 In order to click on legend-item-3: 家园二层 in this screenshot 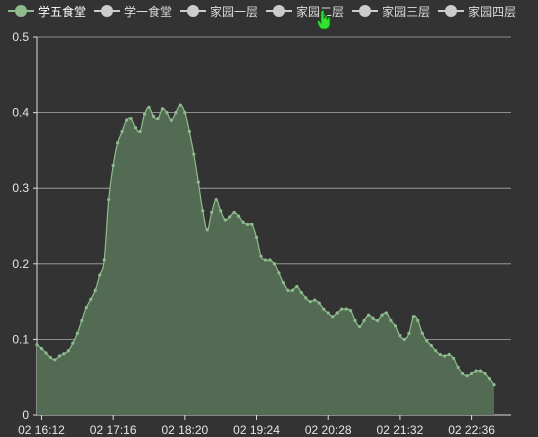, I will do `click(308, 11)`.